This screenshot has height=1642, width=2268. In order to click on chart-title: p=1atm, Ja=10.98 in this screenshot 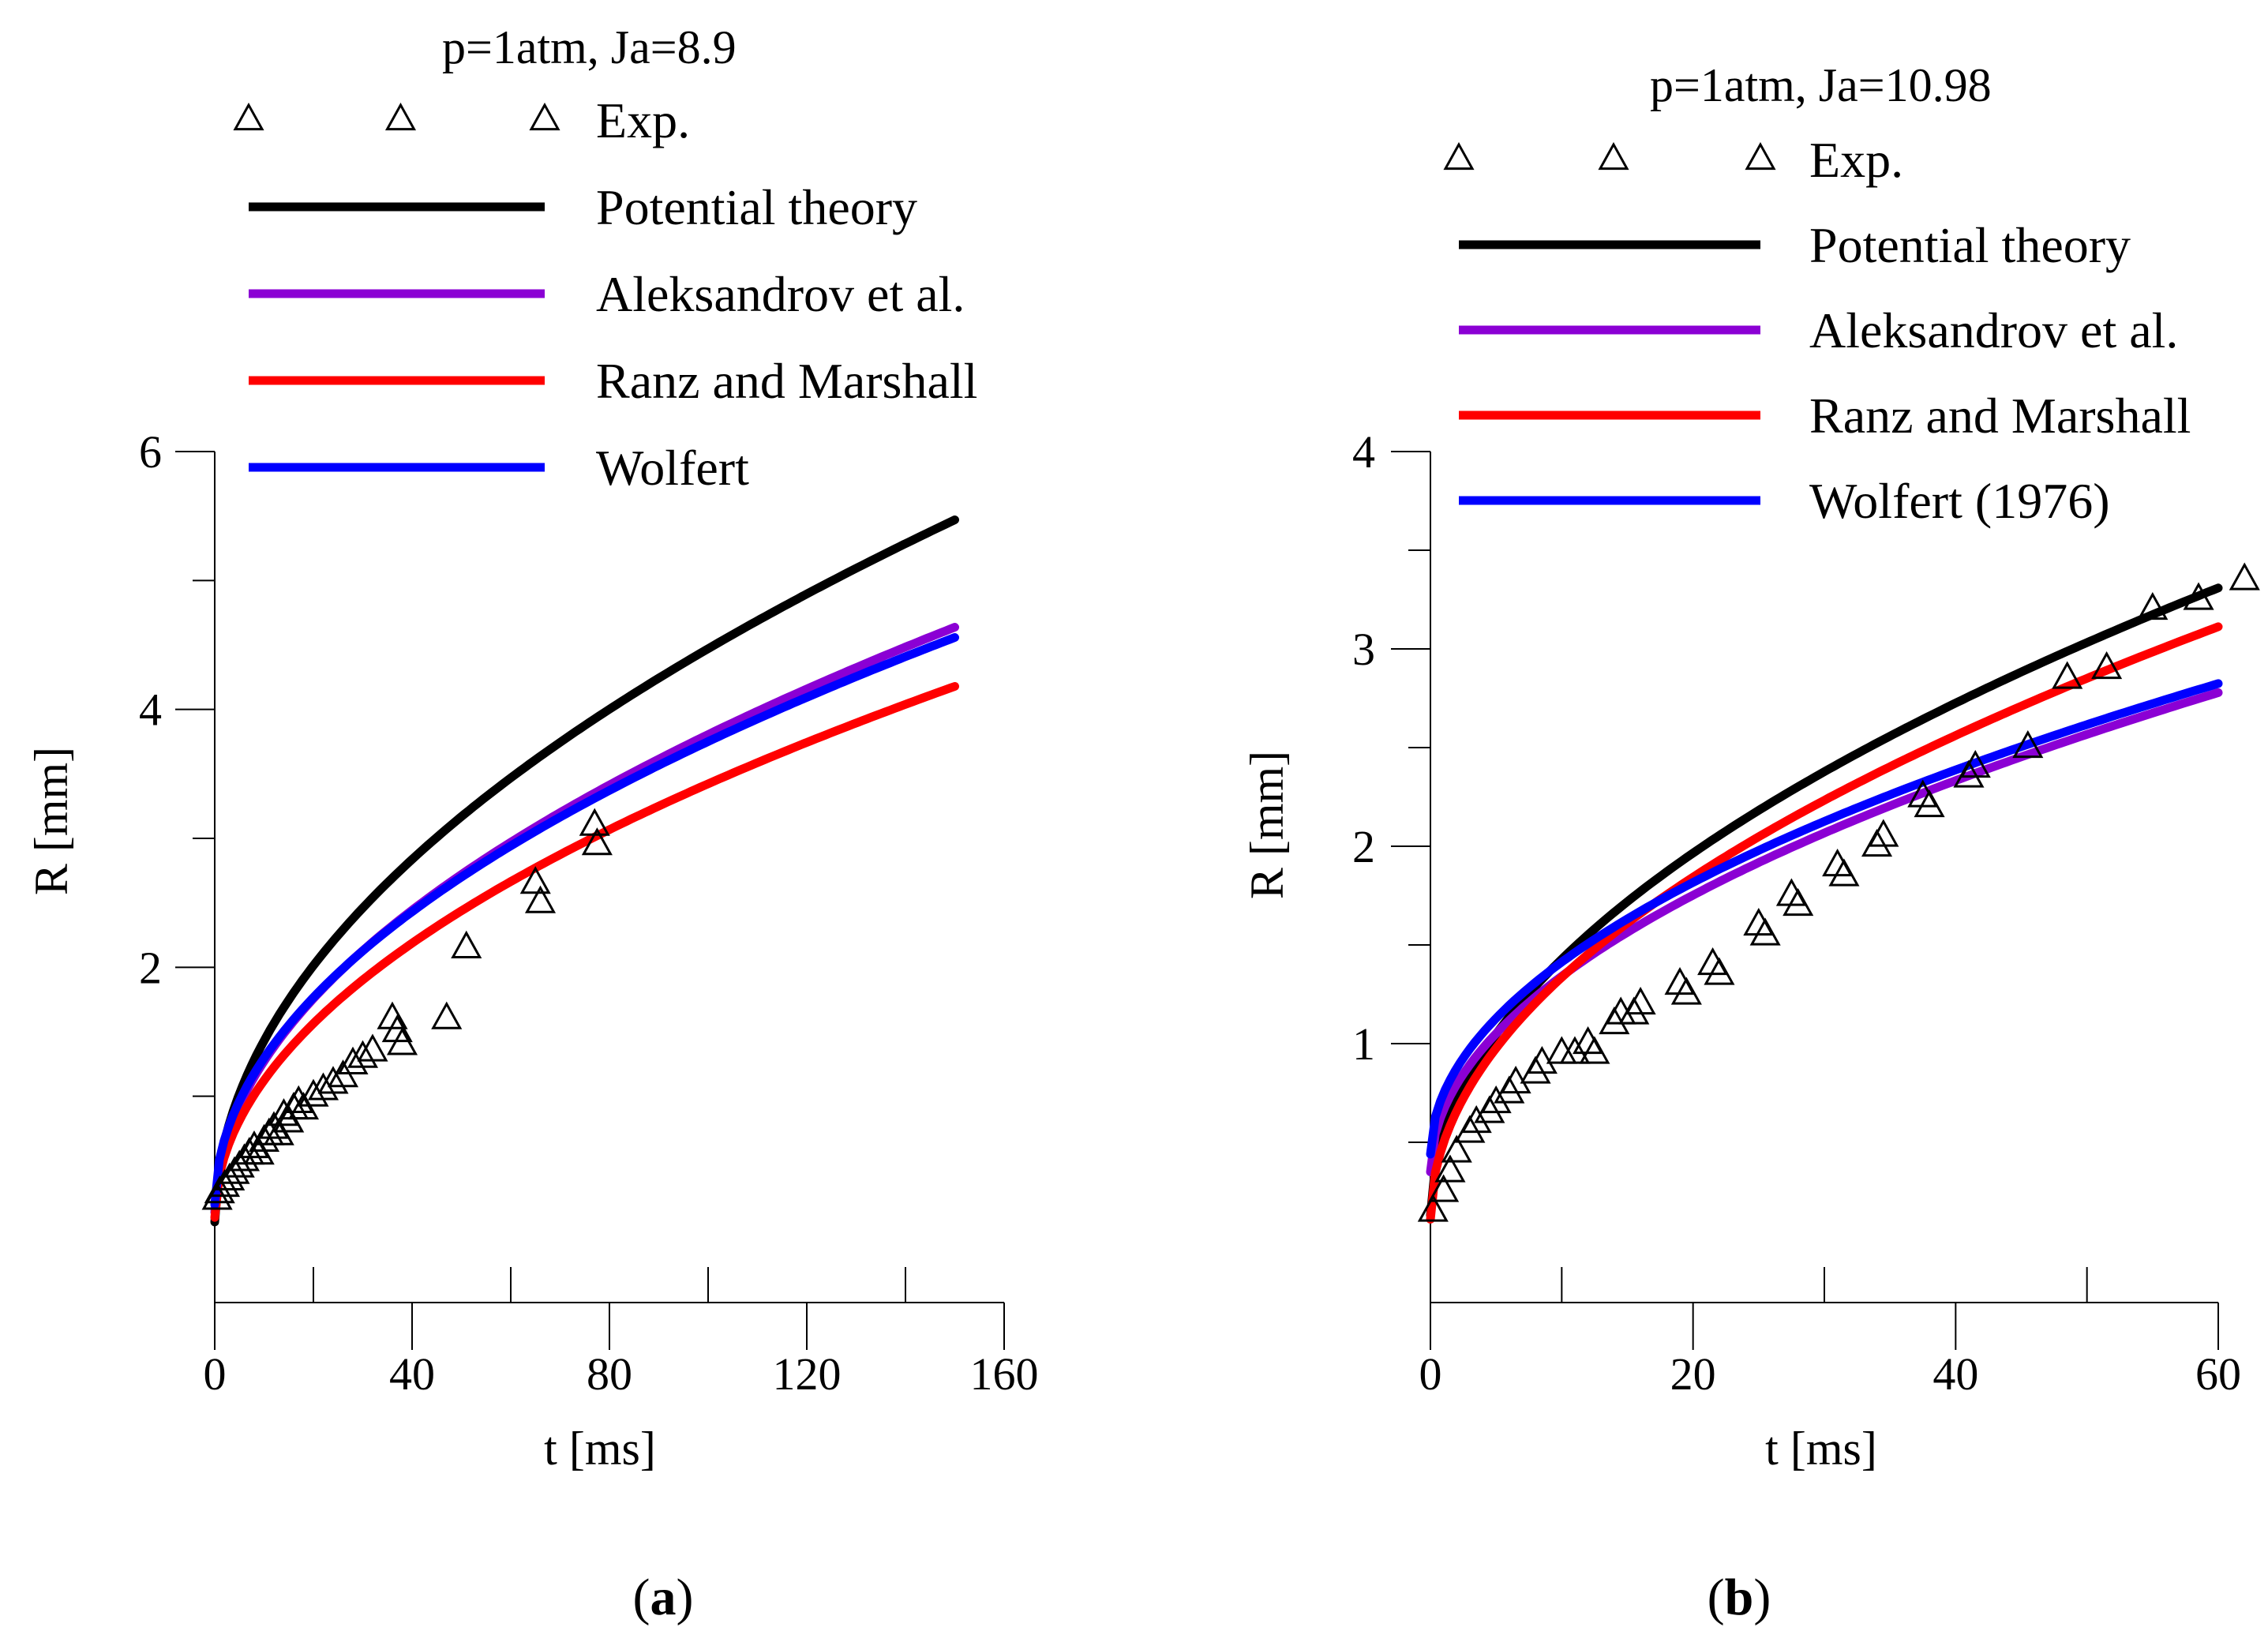, I will do `click(1821, 85)`.